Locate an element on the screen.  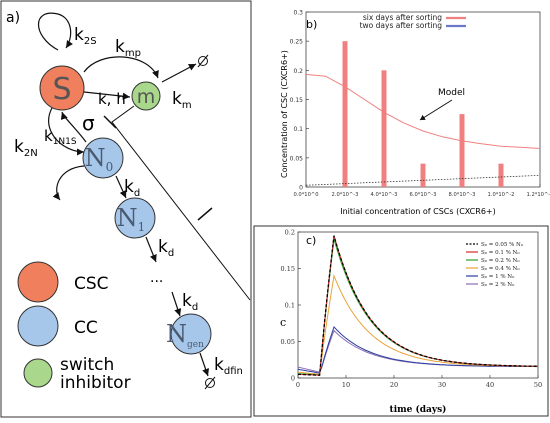
chart-b-xtick-label: 6.0*10^-3 is located at coordinates (423, 195).